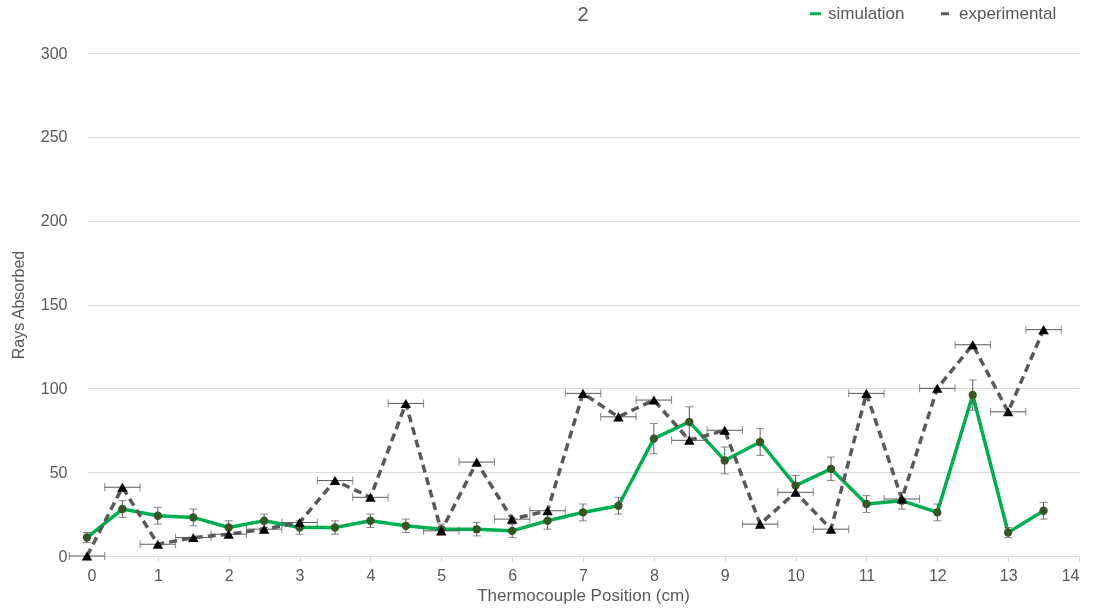 This screenshot has width=1102, height=614. What do you see at coordinates (796, 575) in the screenshot?
I see `x-tick-label: 10` at bounding box center [796, 575].